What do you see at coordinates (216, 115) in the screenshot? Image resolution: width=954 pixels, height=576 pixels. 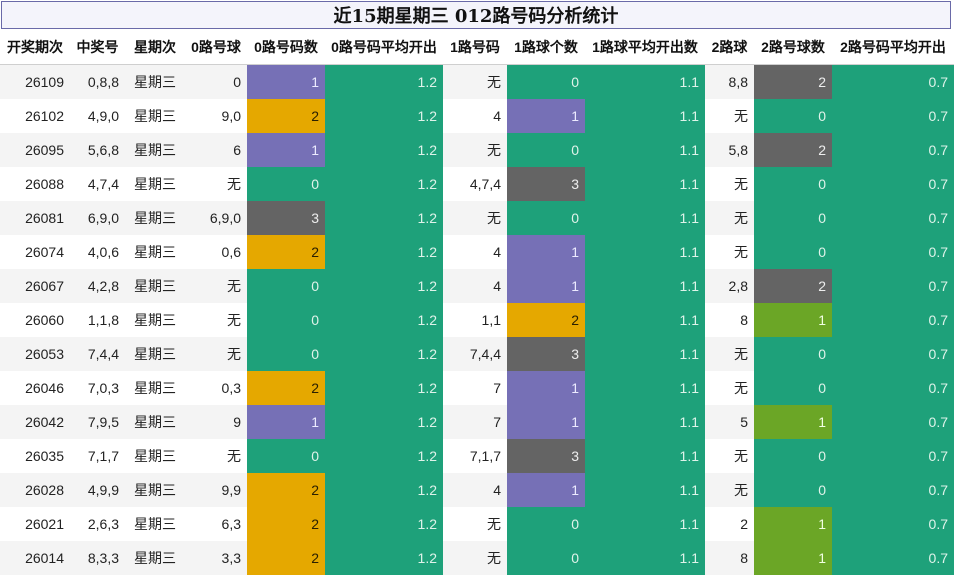 I see `cell-route0-balls: 9,0` at bounding box center [216, 115].